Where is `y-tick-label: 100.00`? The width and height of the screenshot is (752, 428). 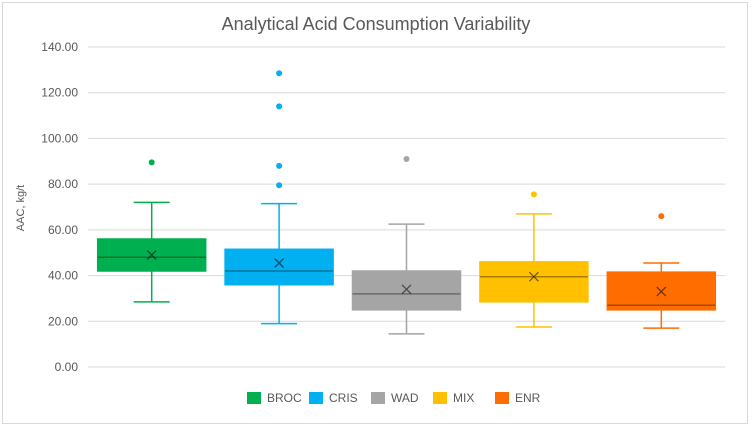 y-tick-label: 100.00 is located at coordinates (59, 138).